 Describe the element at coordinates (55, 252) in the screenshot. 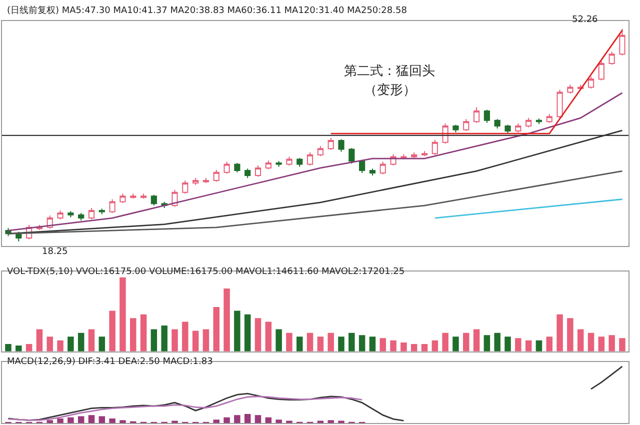

I see `text: 18.25` at that location.